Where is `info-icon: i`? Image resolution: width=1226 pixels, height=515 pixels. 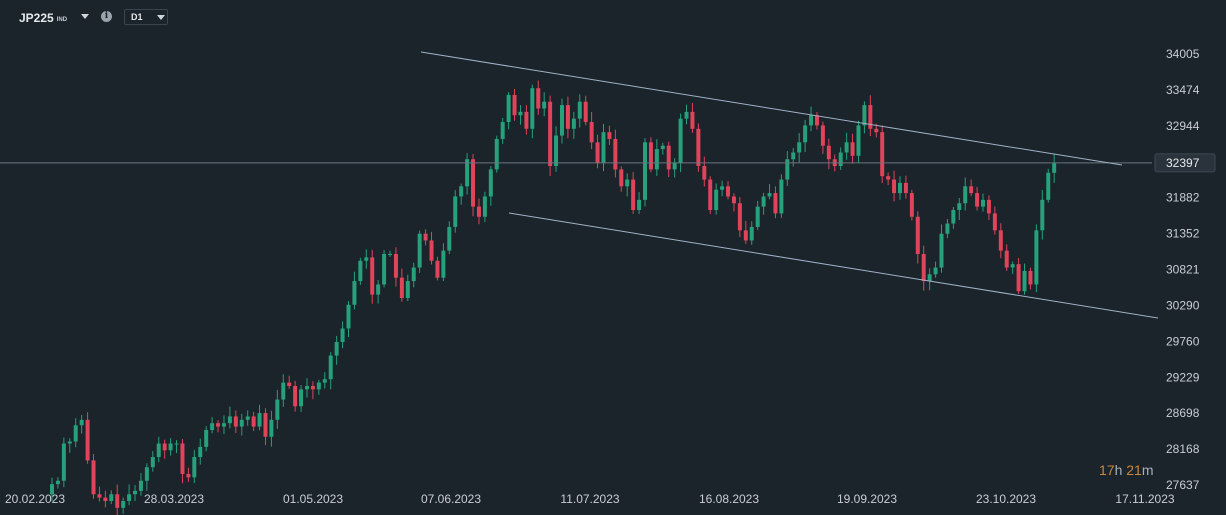
info-icon: i is located at coordinates (106, 16).